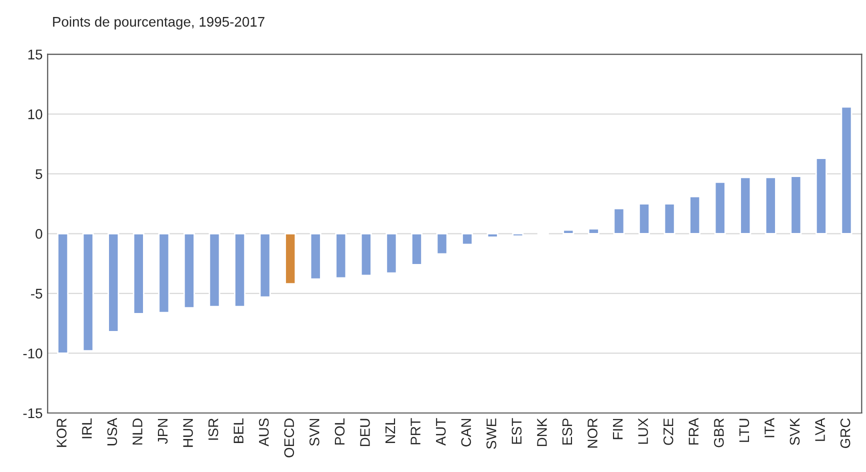  Describe the element at coordinates (466, 432) in the screenshot. I see `x-tick-label: CAN` at that location.